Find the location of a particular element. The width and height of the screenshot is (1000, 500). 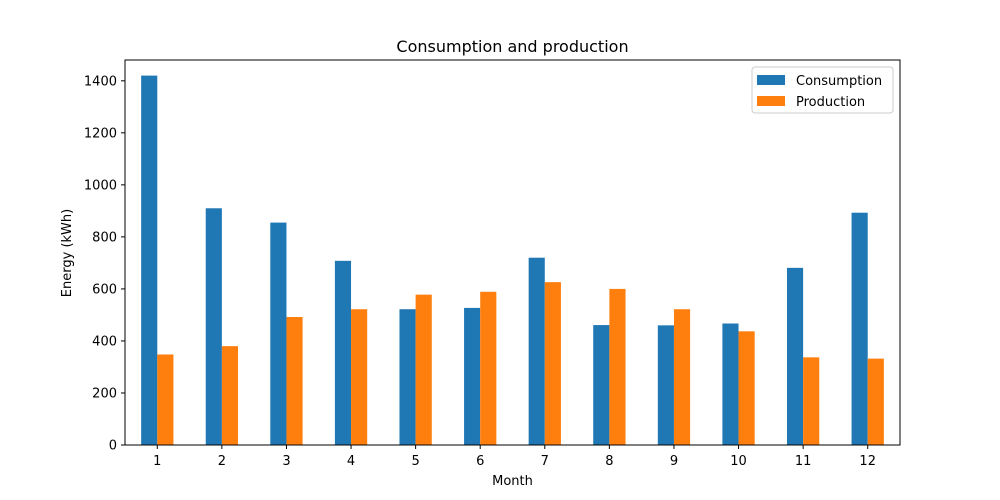

legend-item-production: Production is located at coordinates (811, 102).